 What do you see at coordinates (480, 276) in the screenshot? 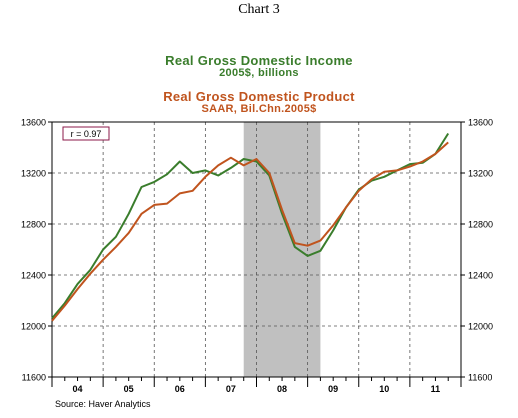
I see `y-tick-label-right: 12400` at bounding box center [480, 276].